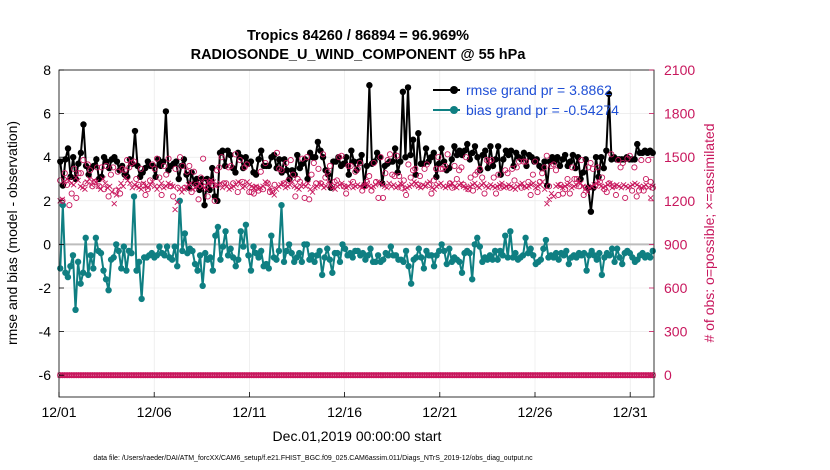 This screenshot has height=470, width=830. I want to click on y2-axis-label: # of obs: o=possible; ×=assimilated, so click(709, 232).